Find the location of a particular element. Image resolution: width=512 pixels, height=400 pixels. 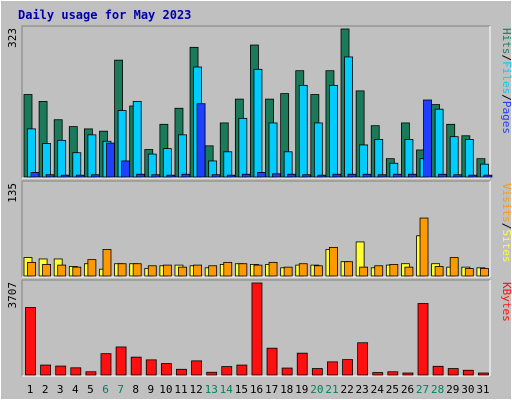

legend-entry: Visits is located at coordinates (506, 203).